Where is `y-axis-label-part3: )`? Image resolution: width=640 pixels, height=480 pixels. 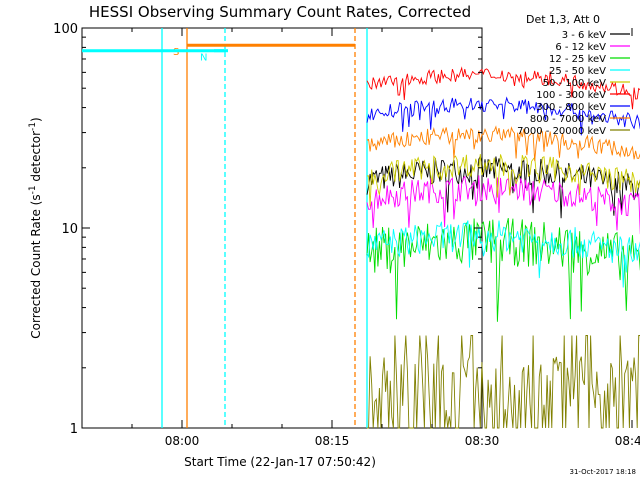 y-axis-label-part3: ) is located at coordinates (36, 119).